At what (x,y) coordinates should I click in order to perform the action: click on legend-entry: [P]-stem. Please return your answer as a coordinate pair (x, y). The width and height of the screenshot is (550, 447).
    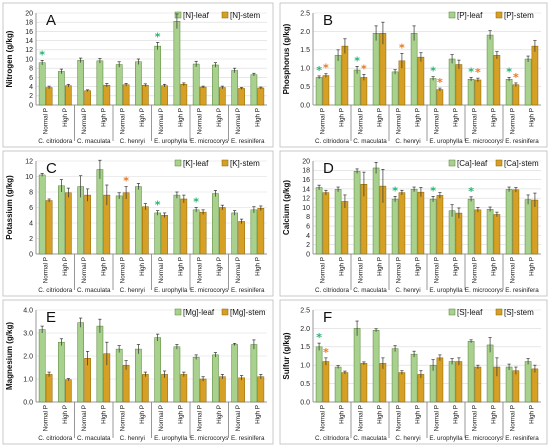
    Looking at the image, I should click on (519, 15).